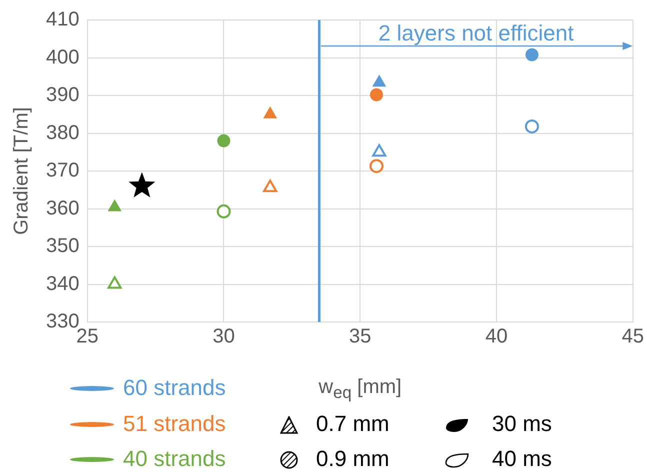  I want to click on text: 0.7 mm, so click(353, 423).